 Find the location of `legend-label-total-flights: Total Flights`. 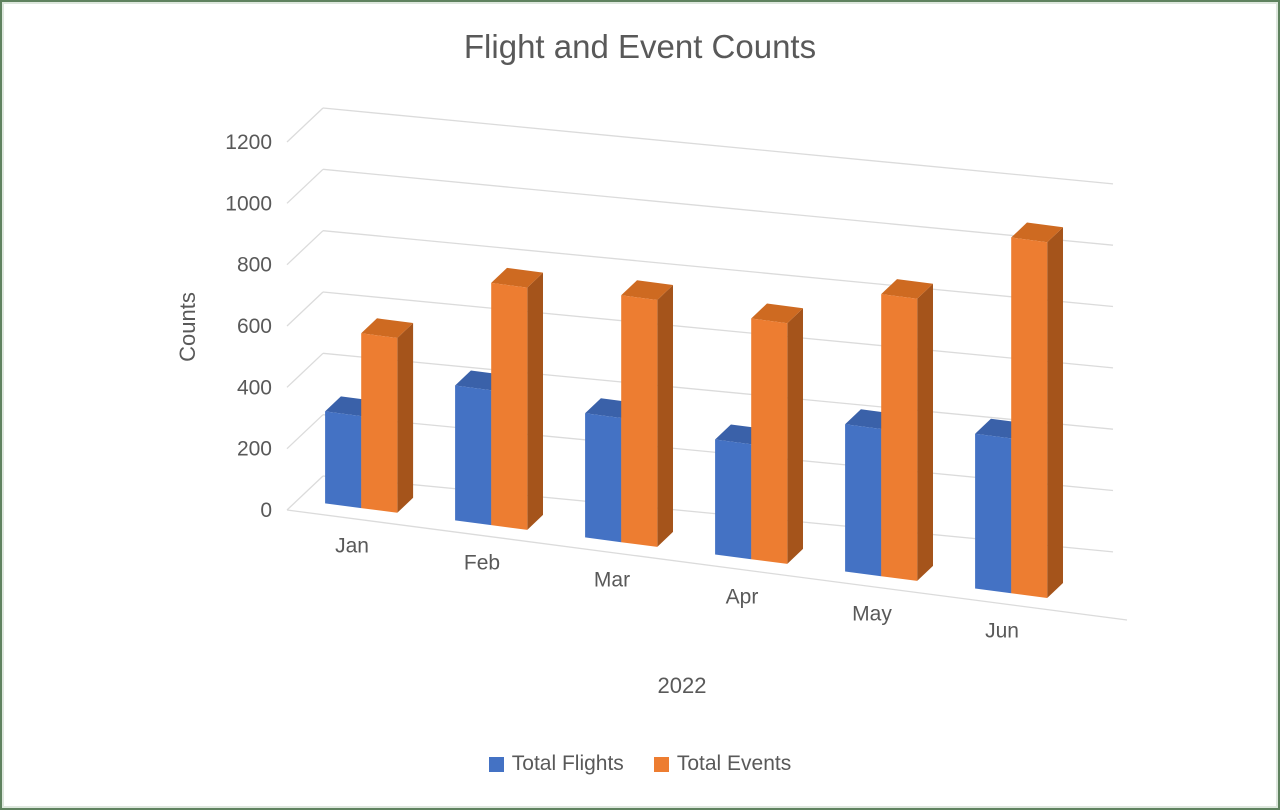

legend-label-total-flights: Total Flights is located at coordinates (567, 763).